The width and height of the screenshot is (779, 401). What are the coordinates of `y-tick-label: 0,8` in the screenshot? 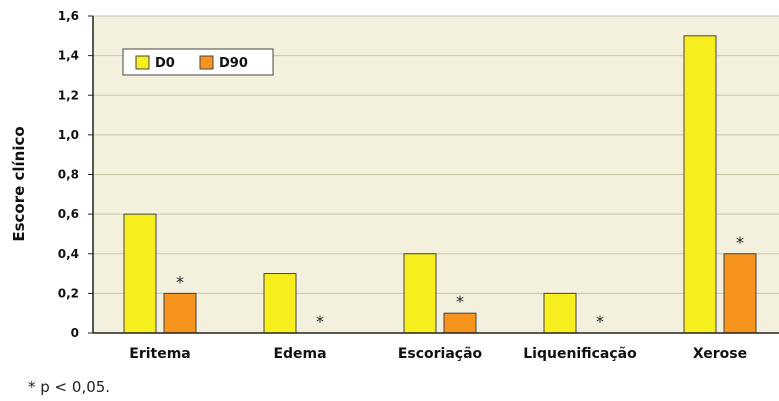 It's located at (68, 175).